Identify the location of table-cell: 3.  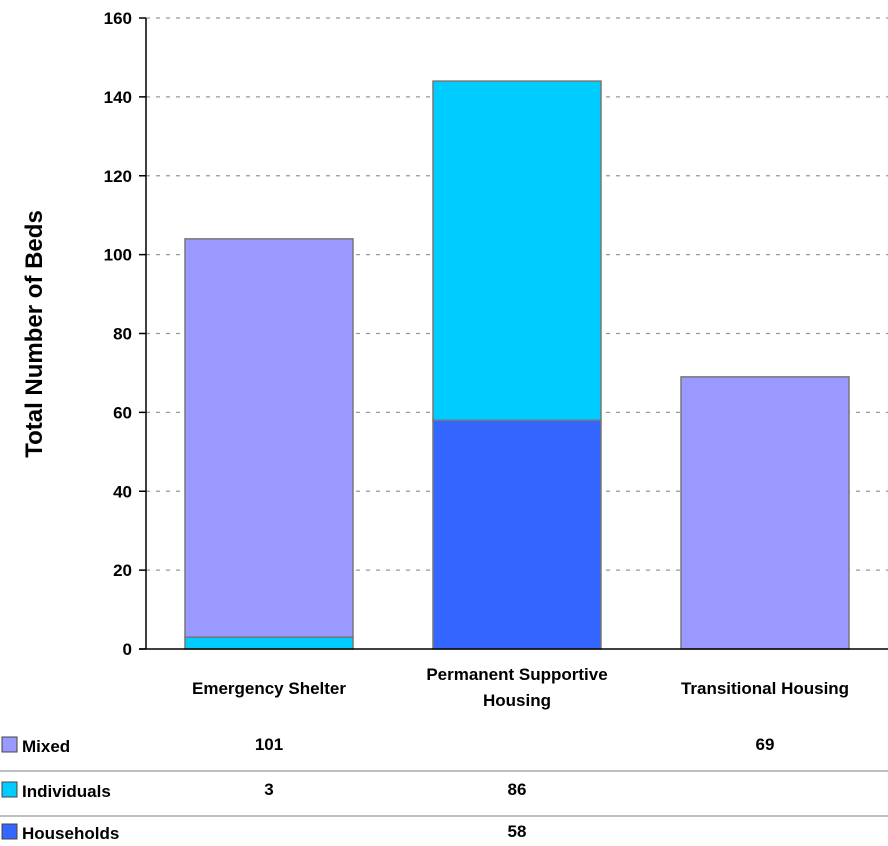
(268, 789).